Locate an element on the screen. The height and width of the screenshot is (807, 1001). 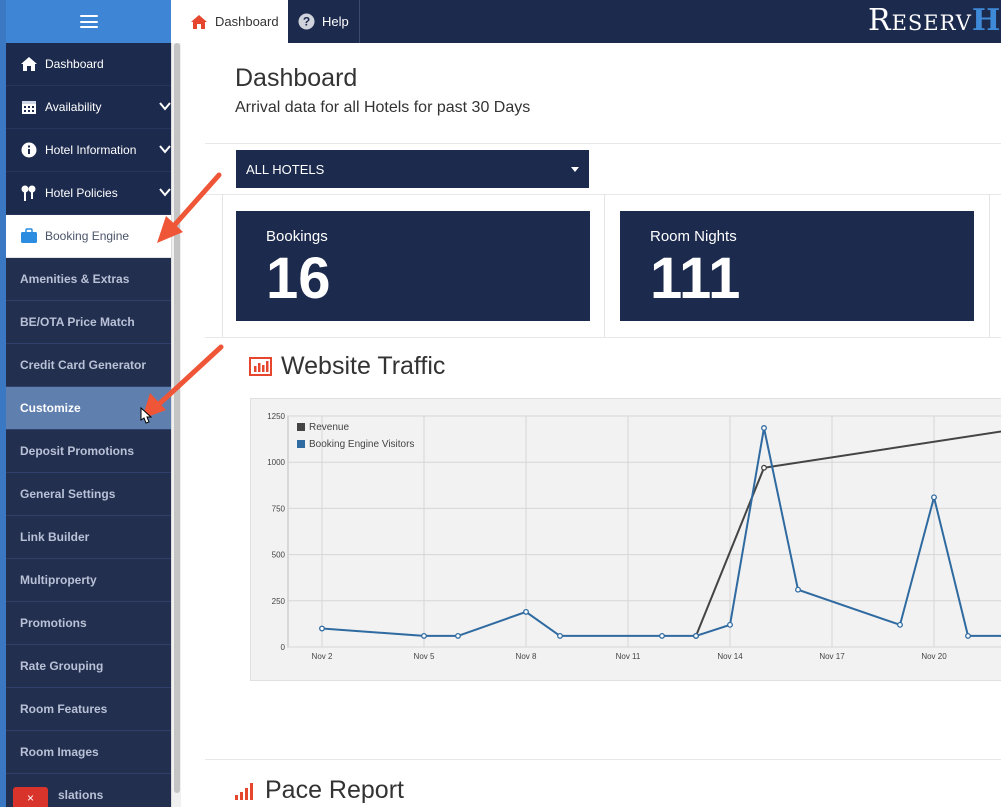
pace-report-heading: Pace Report is located at coordinates (319, 790).